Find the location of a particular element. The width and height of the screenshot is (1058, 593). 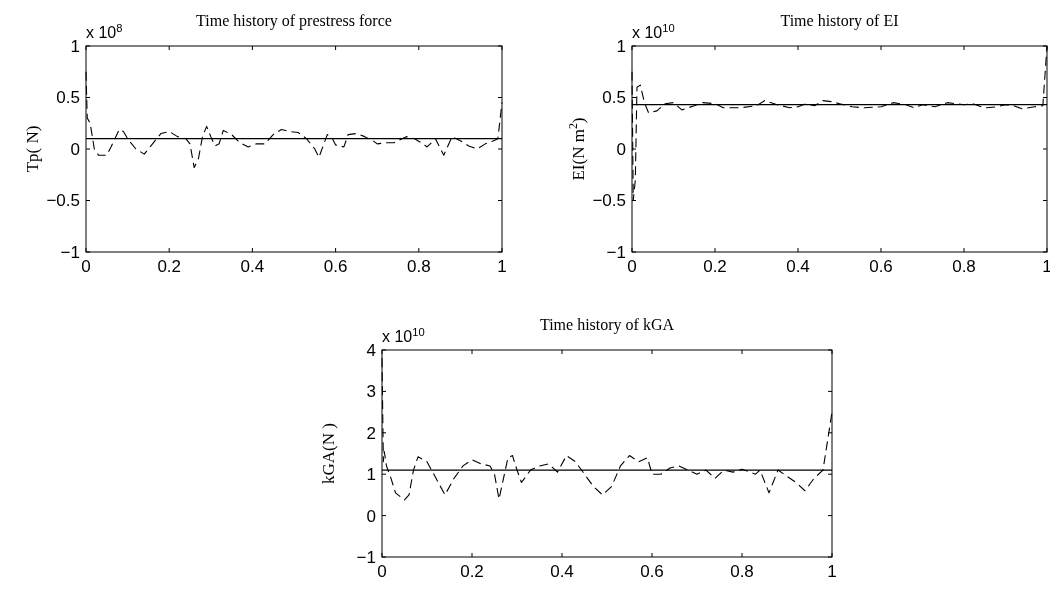

y-tick-label: 4 is located at coordinates (371, 350).